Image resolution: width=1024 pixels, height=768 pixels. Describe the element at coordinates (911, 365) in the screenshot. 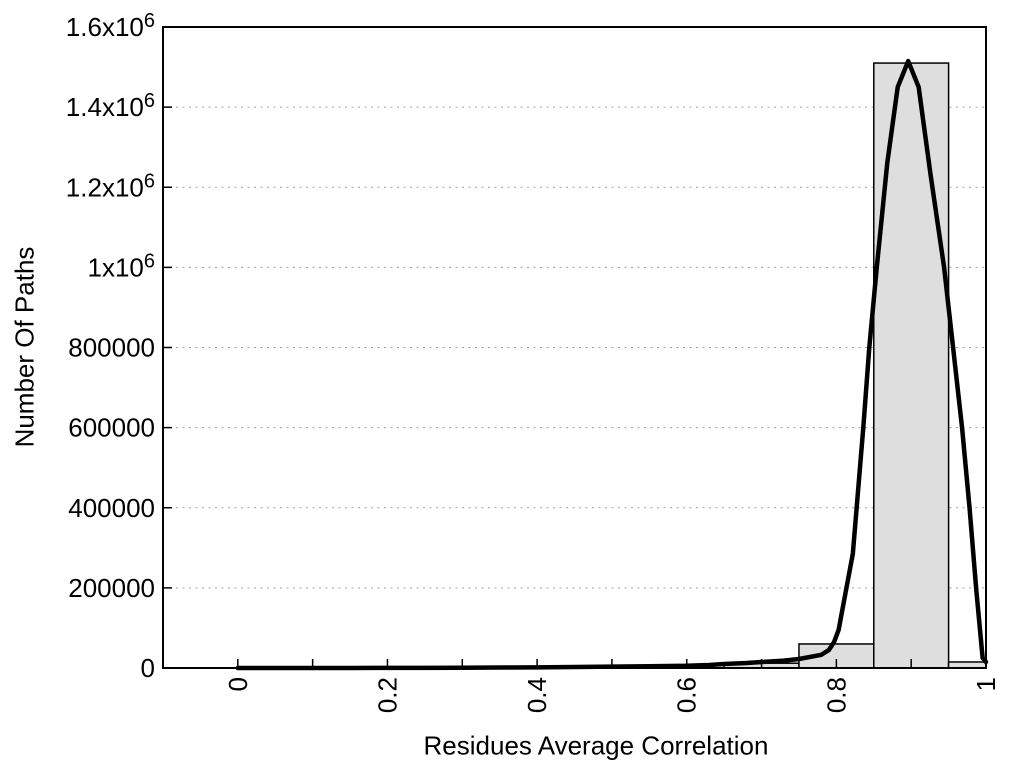

I see `histogram-bar` at that location.